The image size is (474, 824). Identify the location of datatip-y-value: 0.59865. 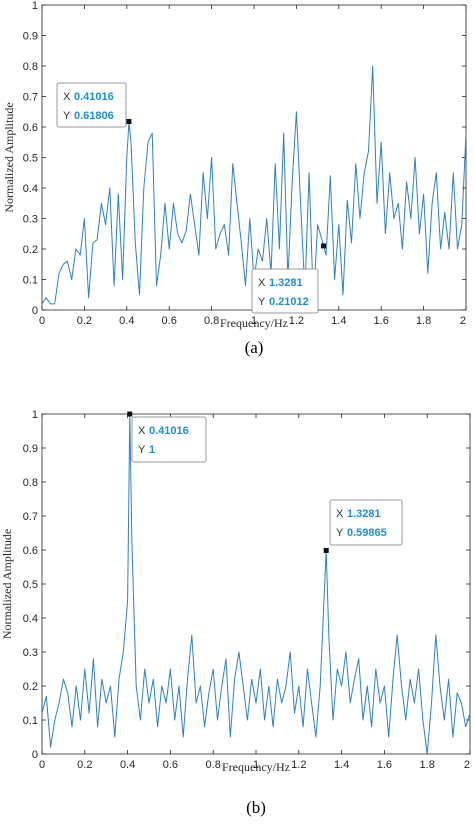
(367, 533).